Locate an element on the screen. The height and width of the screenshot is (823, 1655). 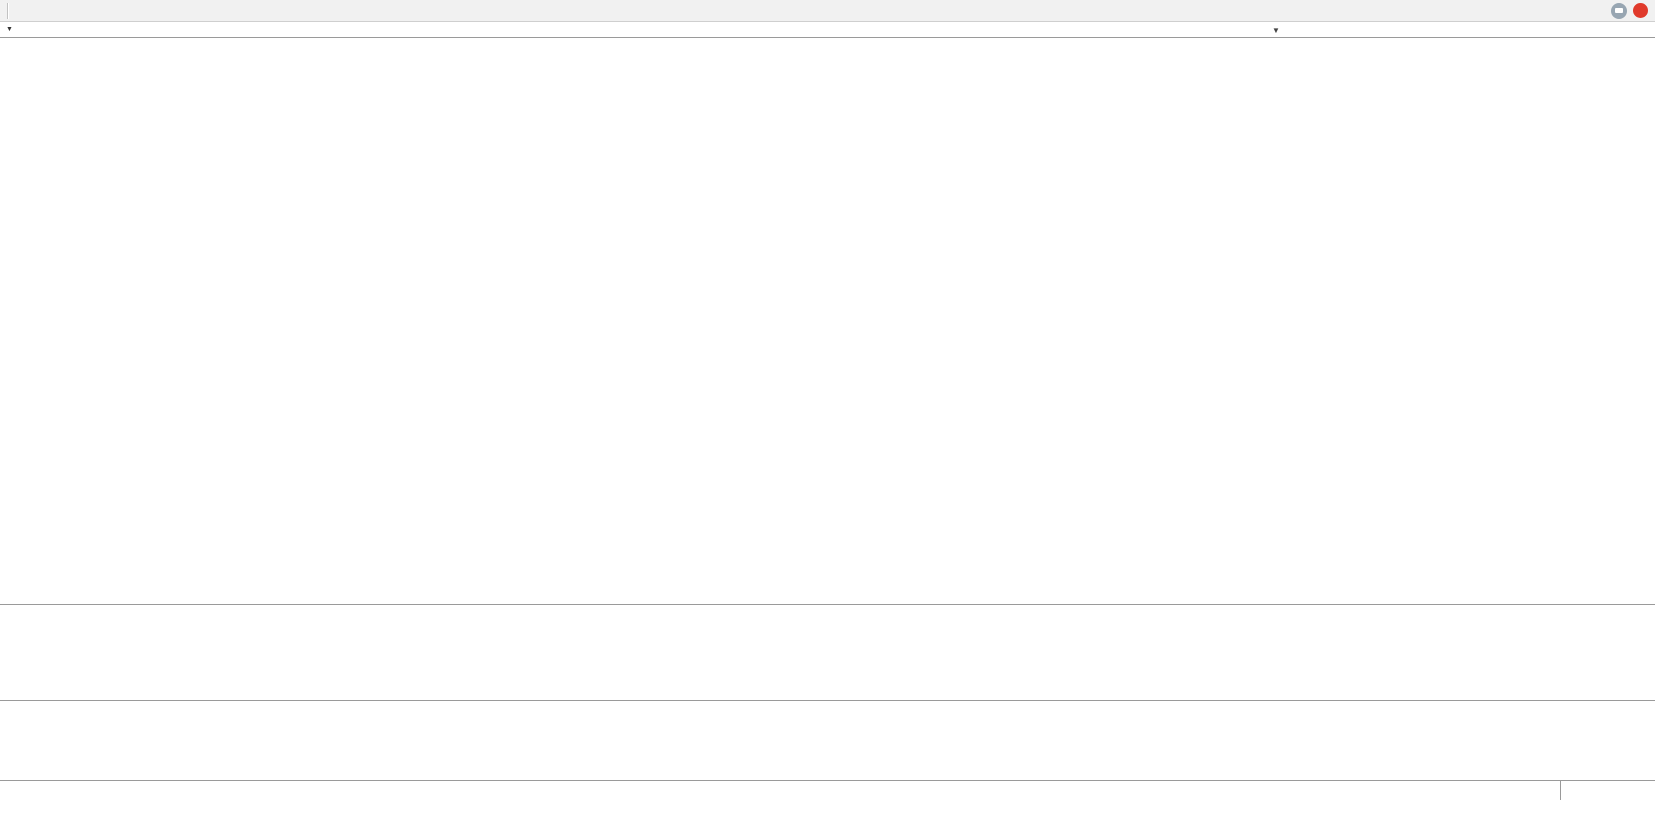
macd-panel is located at coordinates (827, 652).